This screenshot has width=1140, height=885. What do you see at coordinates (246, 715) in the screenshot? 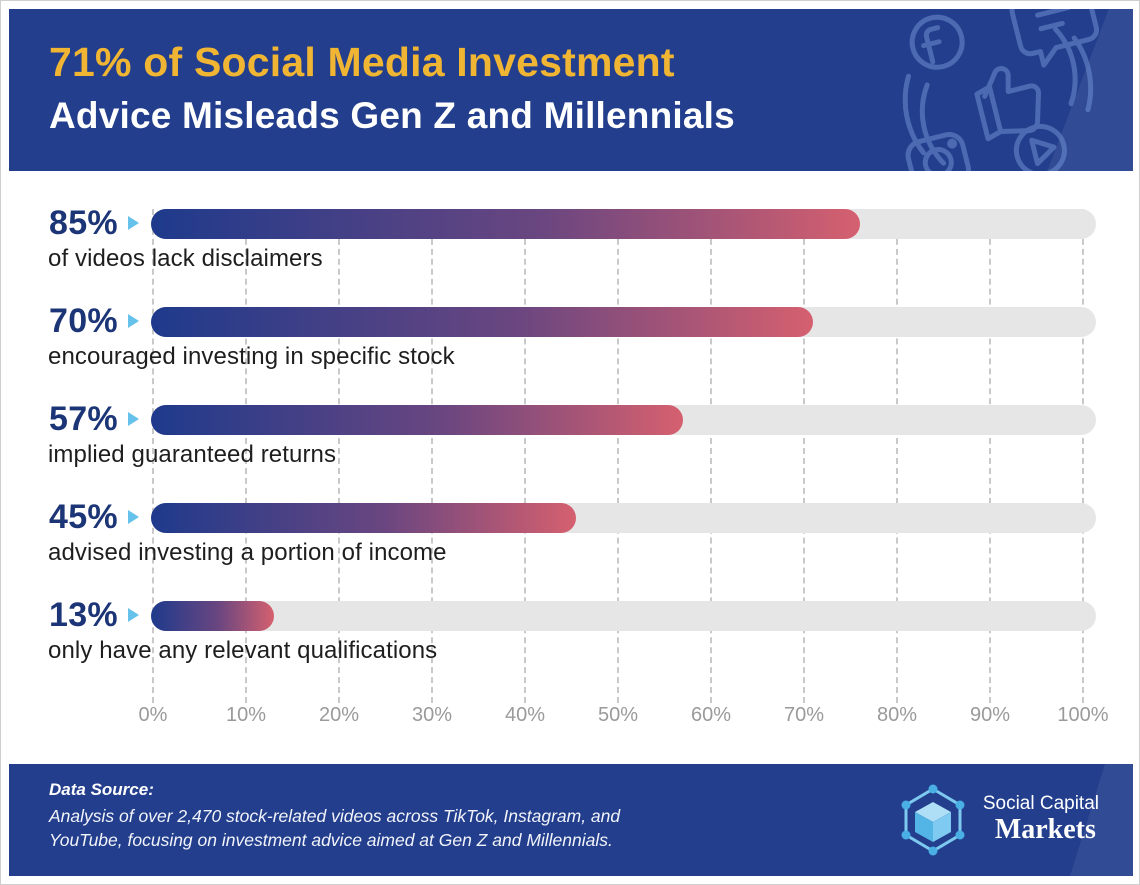
I see `x-axis-tick-label: 10%` at bounding box center [246, 715].